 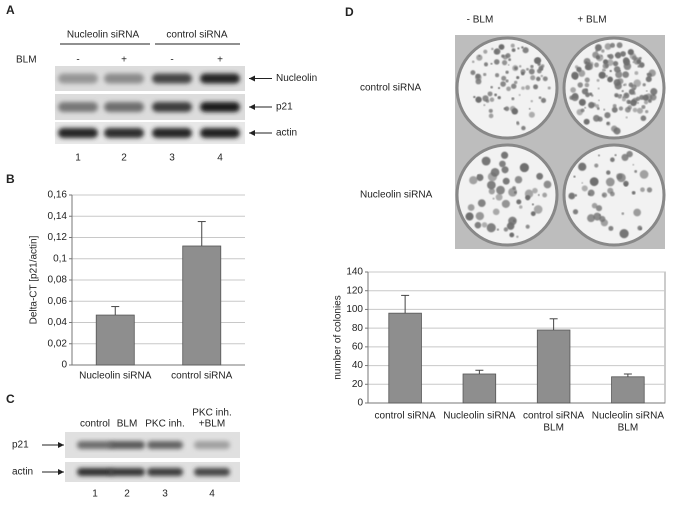 What do you see at coordinates (10, 10) in the screenshot?
I see `panel-label: A` at bounding box center [10, 10].